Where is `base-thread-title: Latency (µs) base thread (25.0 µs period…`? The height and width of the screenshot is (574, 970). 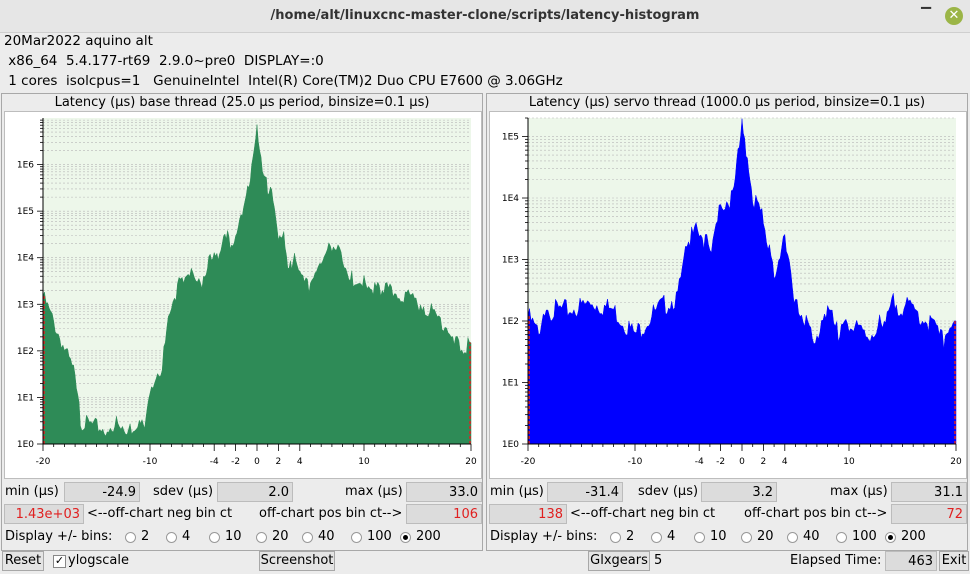
base-thread-title: Latency (µs) base thread (25.0 µs period… is located at coordinates (242, 102).